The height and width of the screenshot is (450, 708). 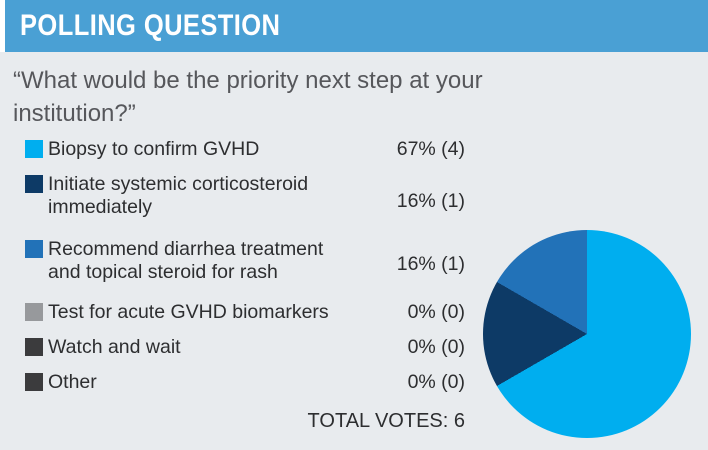 What do you see at coordinates (232, 162) in the screenshot?
I see `poll-option-row: Biopsy to confirm GVHD 67% (4)` at bounding box center [232, 162].